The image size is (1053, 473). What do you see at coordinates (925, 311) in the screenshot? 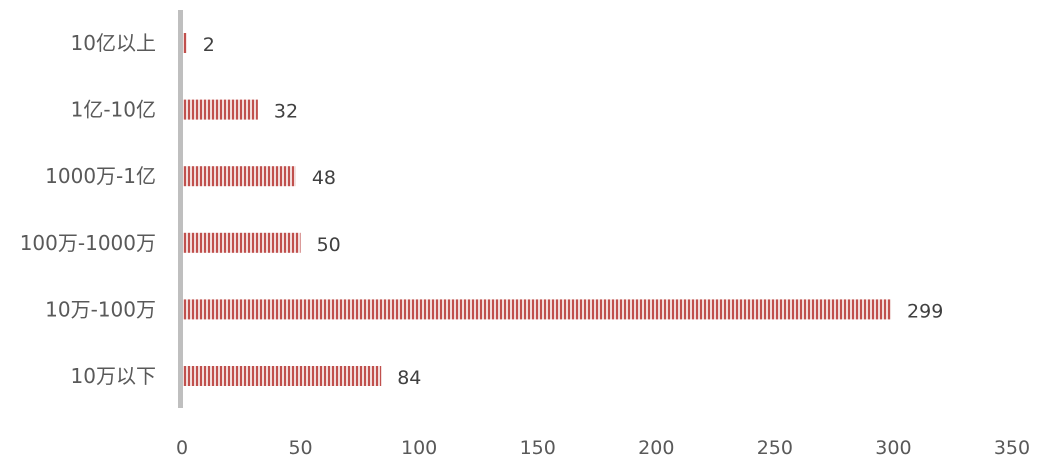
I see `data-label: 299` at bounding box center [925, 311].